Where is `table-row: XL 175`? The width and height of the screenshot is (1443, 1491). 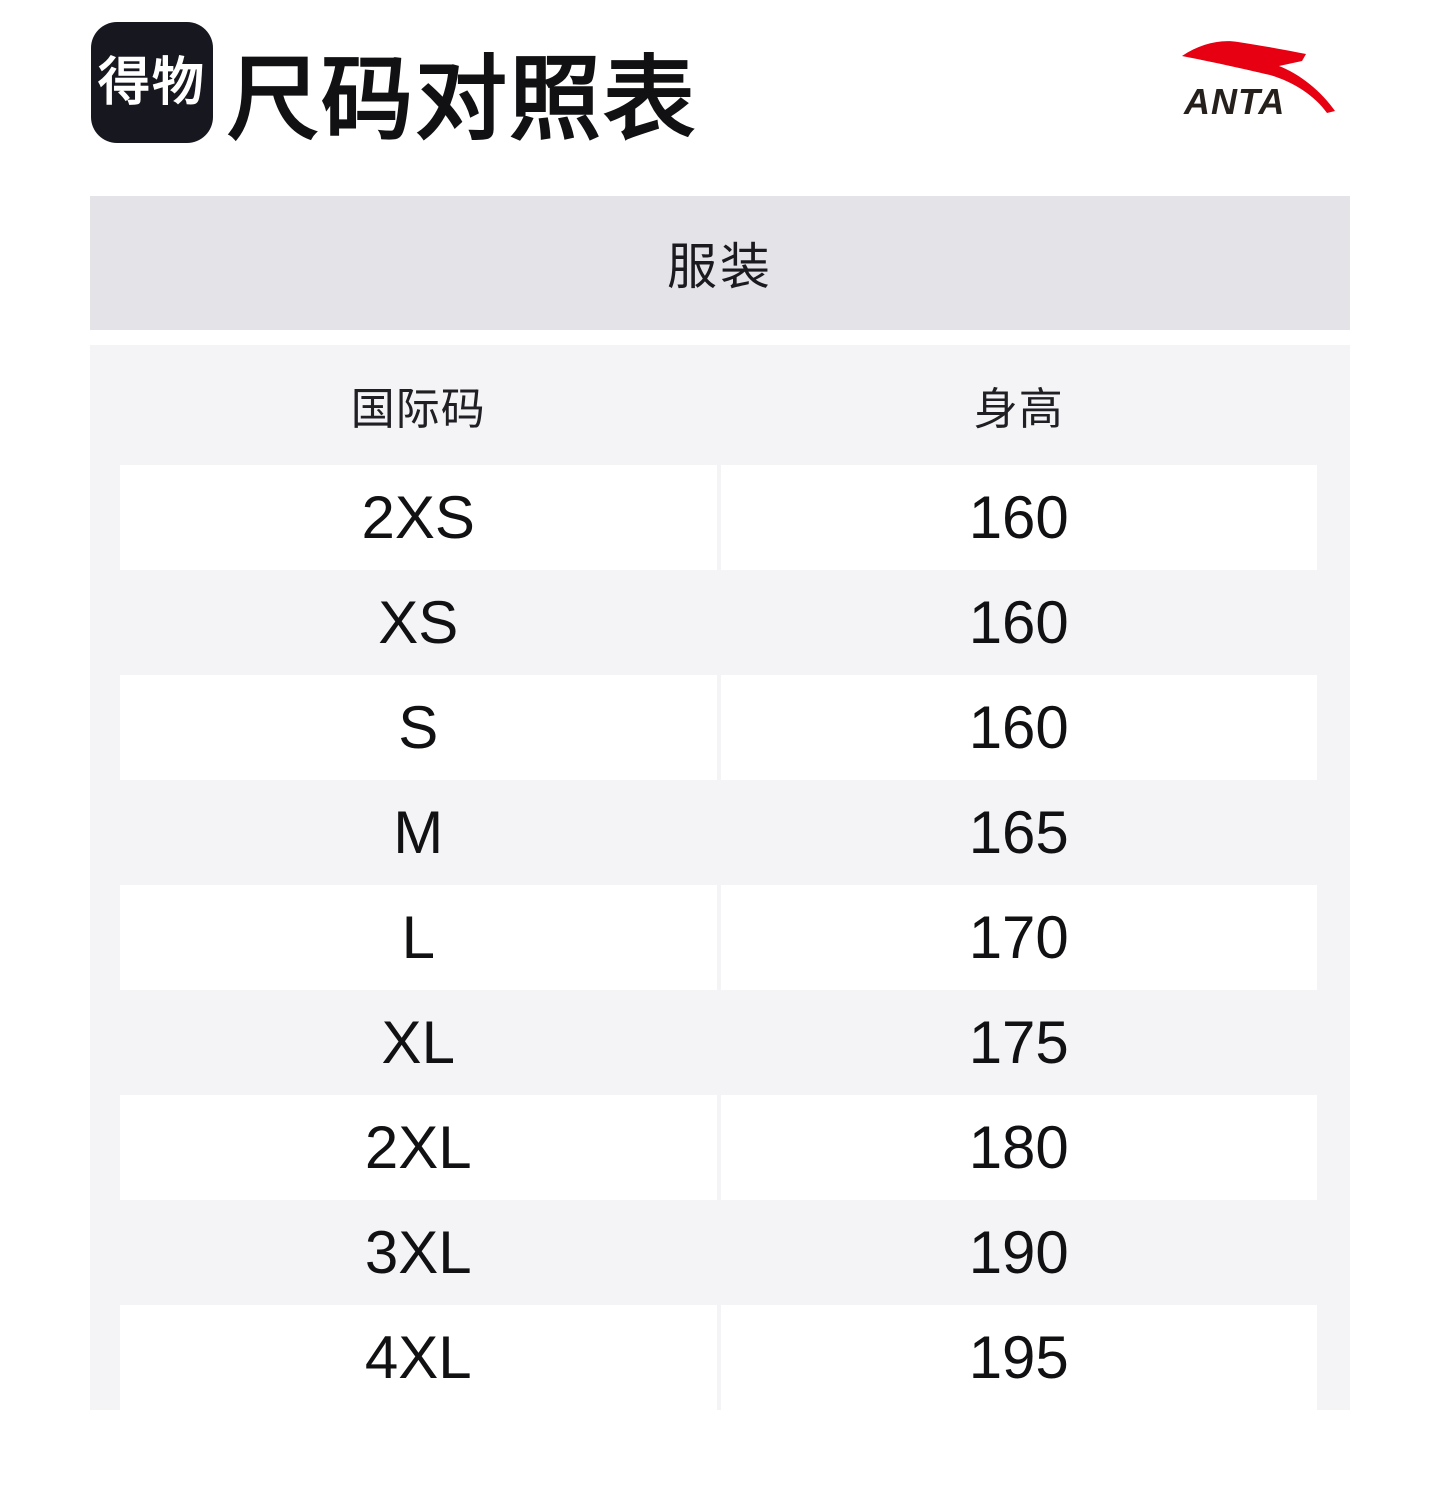 table-row: XL 175 is located at coordinates (720, 1042).